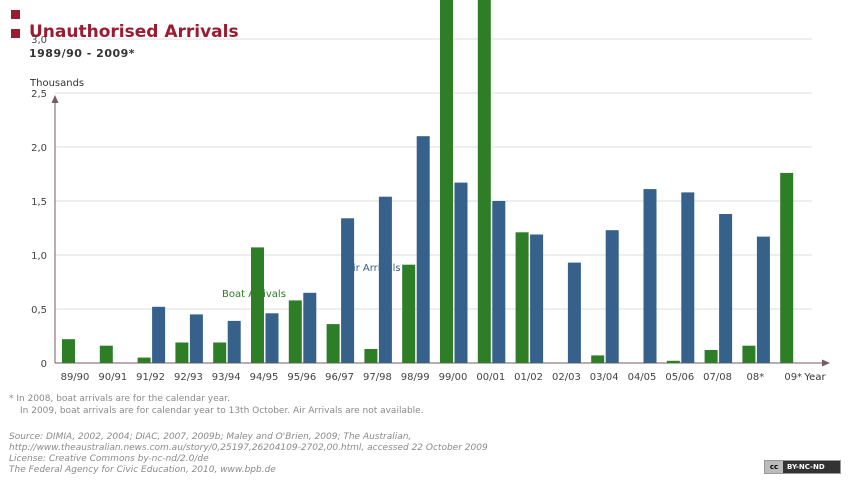 The width and height of the screenshot is (850, 480). What do you see at coordinates (55, 99) in the screenshot?
I see `y-axis-arrow` at bounding box center [55, 99].